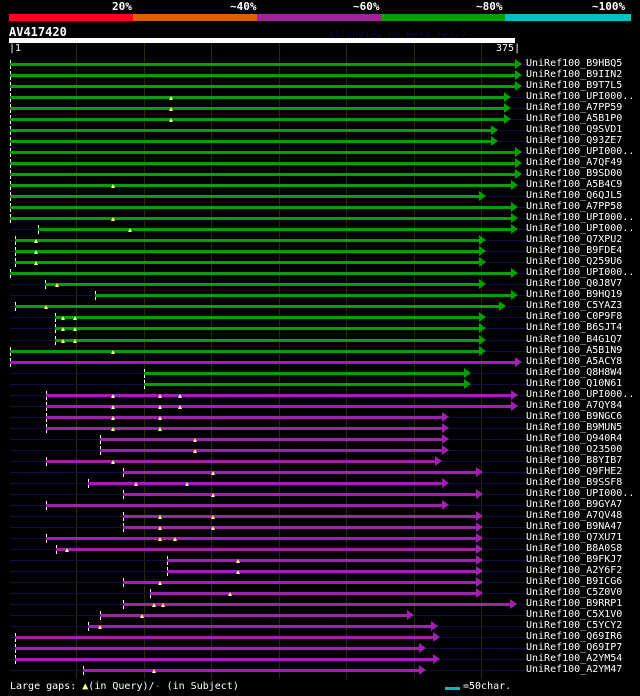 The image size is (640, 696). What do you see at coordinates (320, 581) in the screenshot?
I see `alignment-row: UniRef100_B9ICG6` at bounding box center [320, 581].